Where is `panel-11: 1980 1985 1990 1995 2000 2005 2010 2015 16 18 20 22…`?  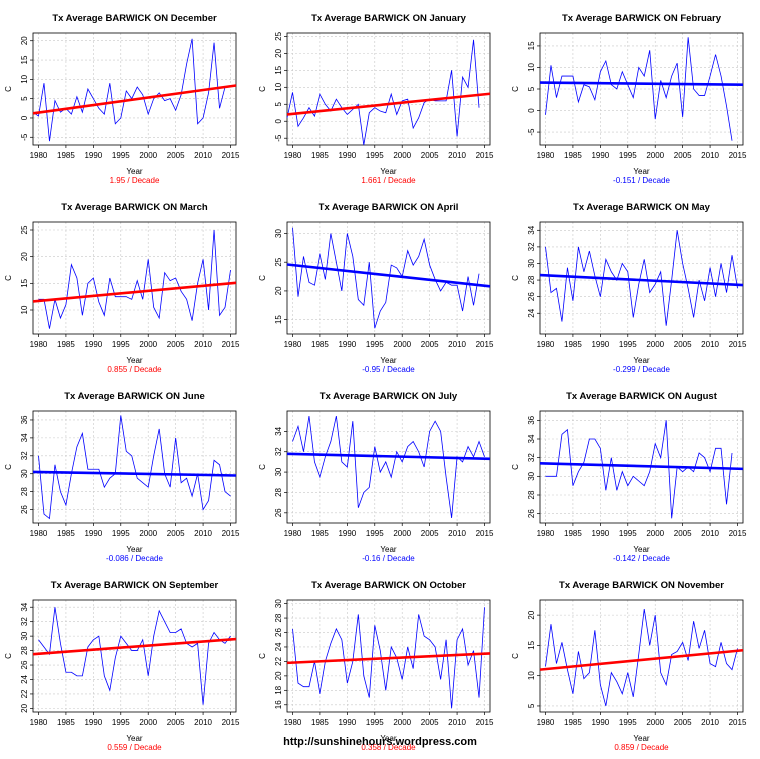 panel-11: 1980 1985 1990 1995 2000 2005 2010 2015 16 18 20 22… is located at coordinates (376, 666).